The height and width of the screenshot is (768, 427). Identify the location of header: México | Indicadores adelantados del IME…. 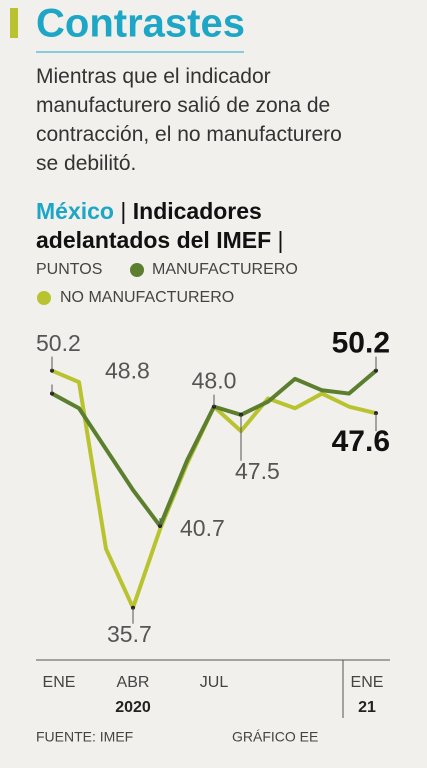
(196, 226).